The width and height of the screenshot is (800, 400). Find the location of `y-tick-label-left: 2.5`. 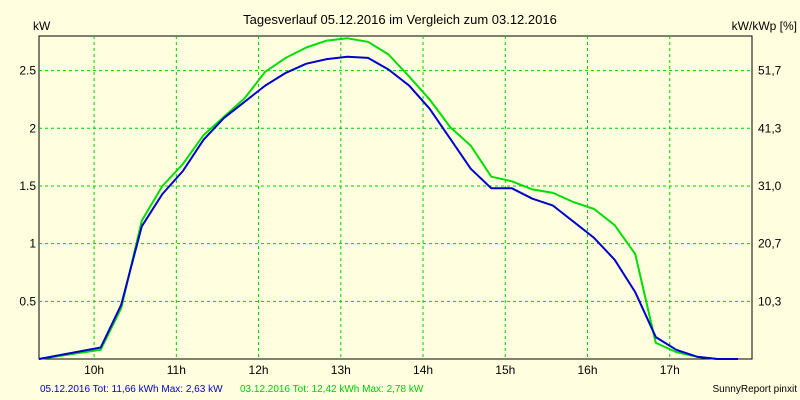

y-tick-label-left: 2.5 is located at coordinates (27, 71).